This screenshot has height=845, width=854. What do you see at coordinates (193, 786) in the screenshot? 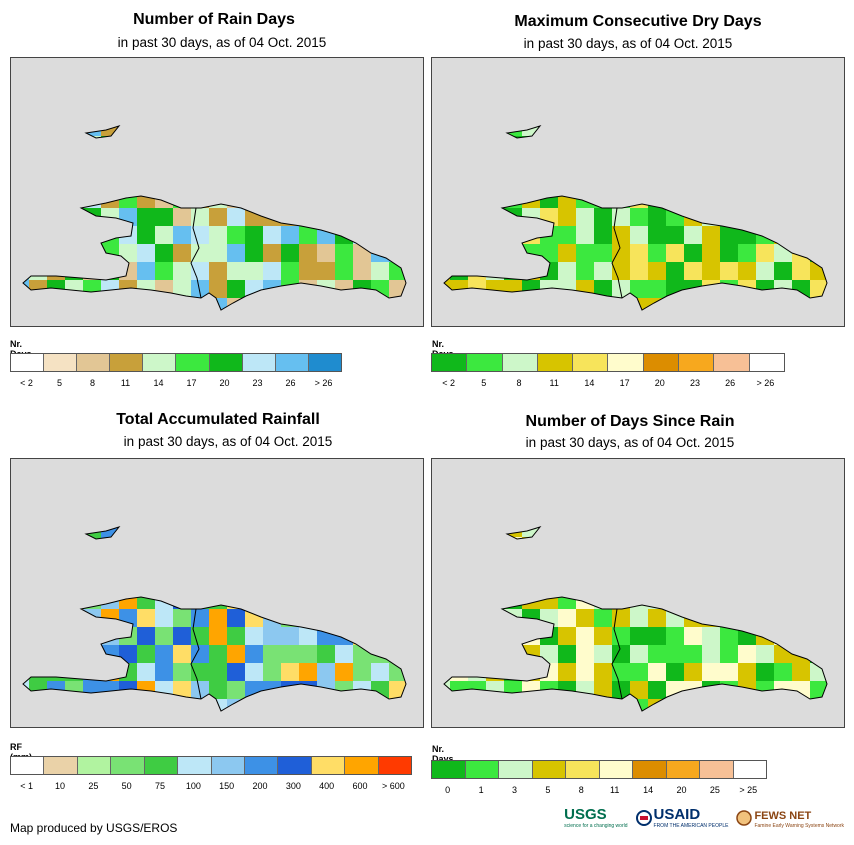
I see `legend-tick-label: 100` at bounding box center [193, 786].